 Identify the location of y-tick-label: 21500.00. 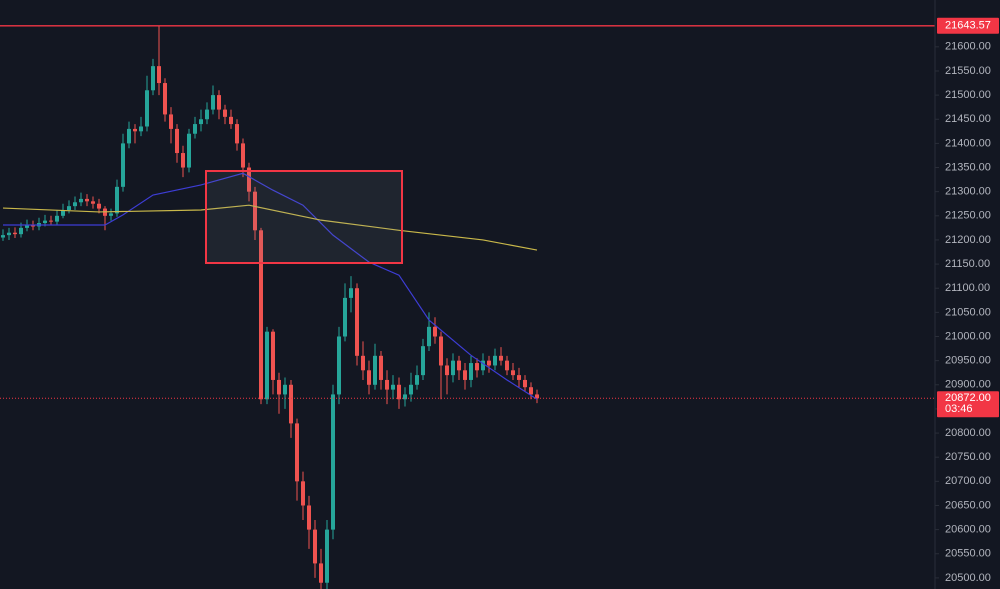
(968, 95).